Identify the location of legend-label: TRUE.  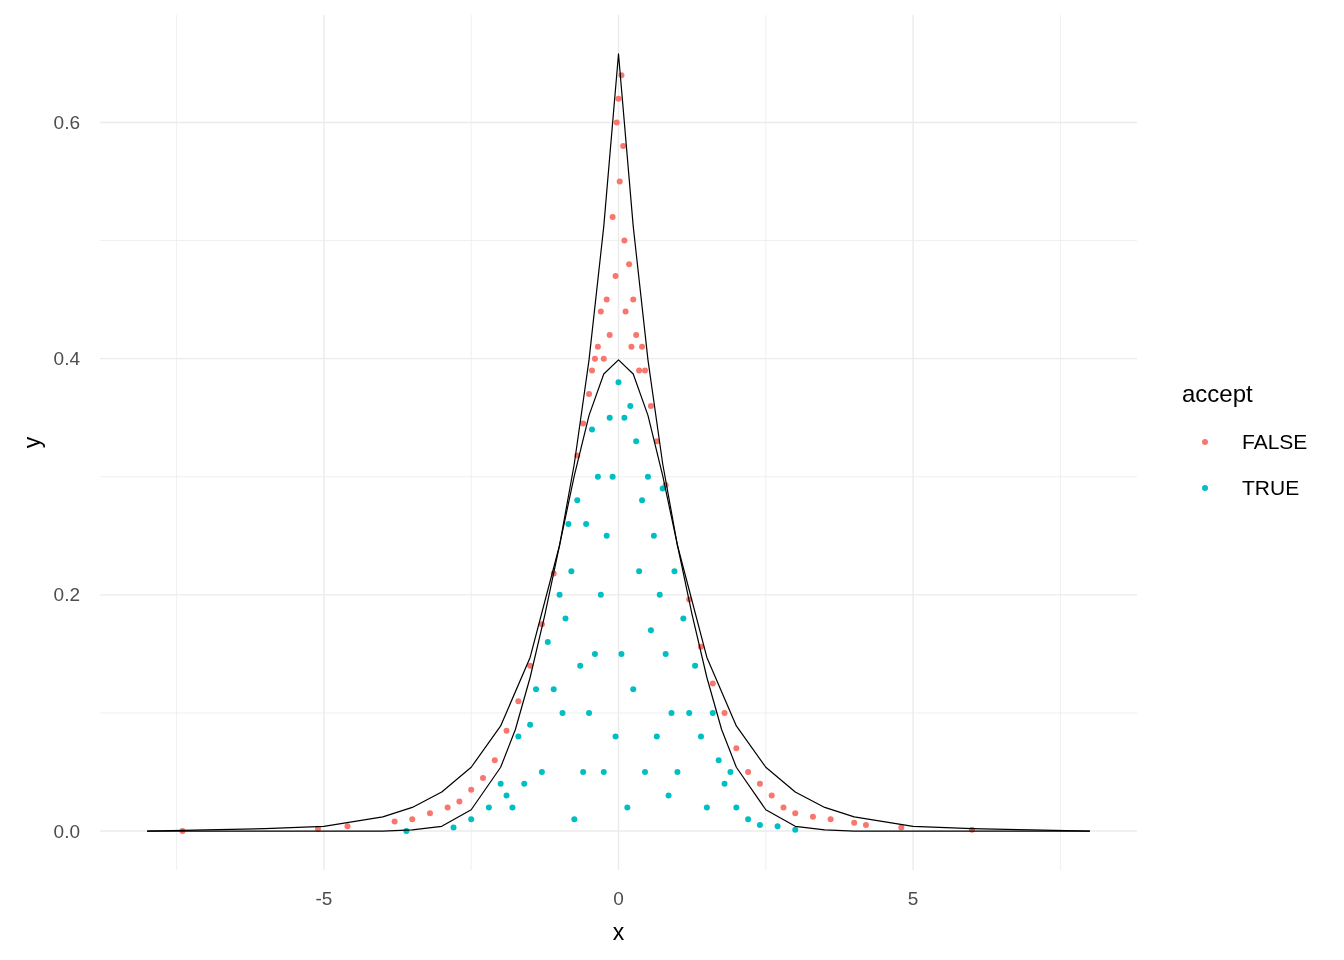
(1271, 488).